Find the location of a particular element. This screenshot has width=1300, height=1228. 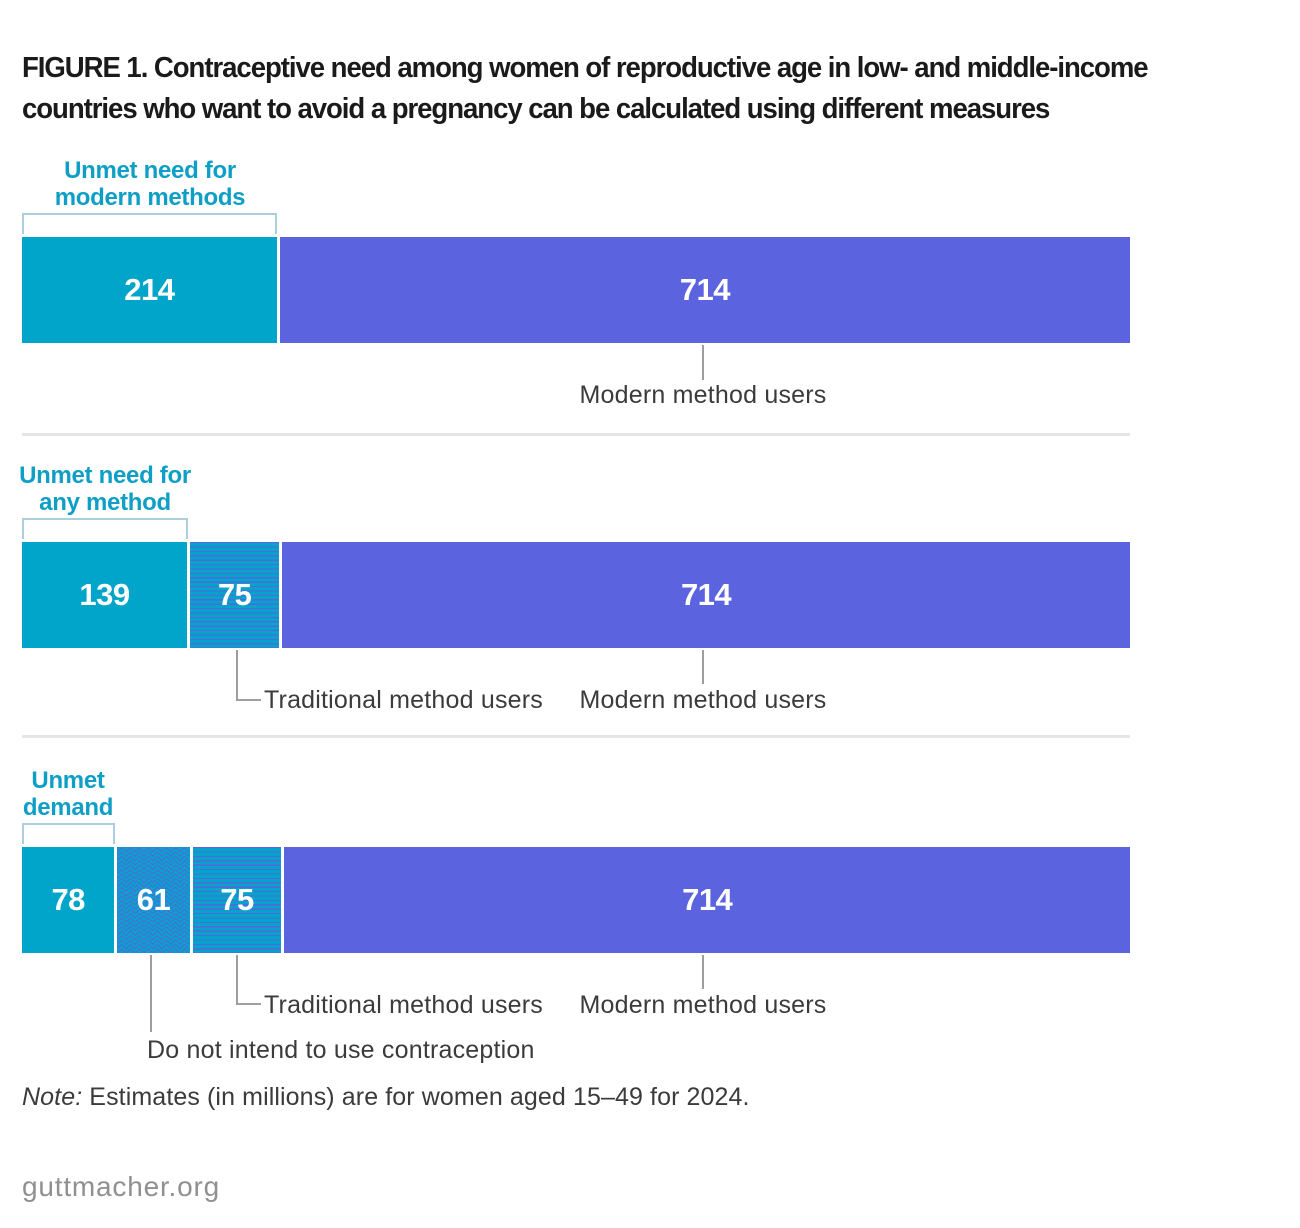

segment-unmet-demand: 78 is located at coordinates (68, 900).